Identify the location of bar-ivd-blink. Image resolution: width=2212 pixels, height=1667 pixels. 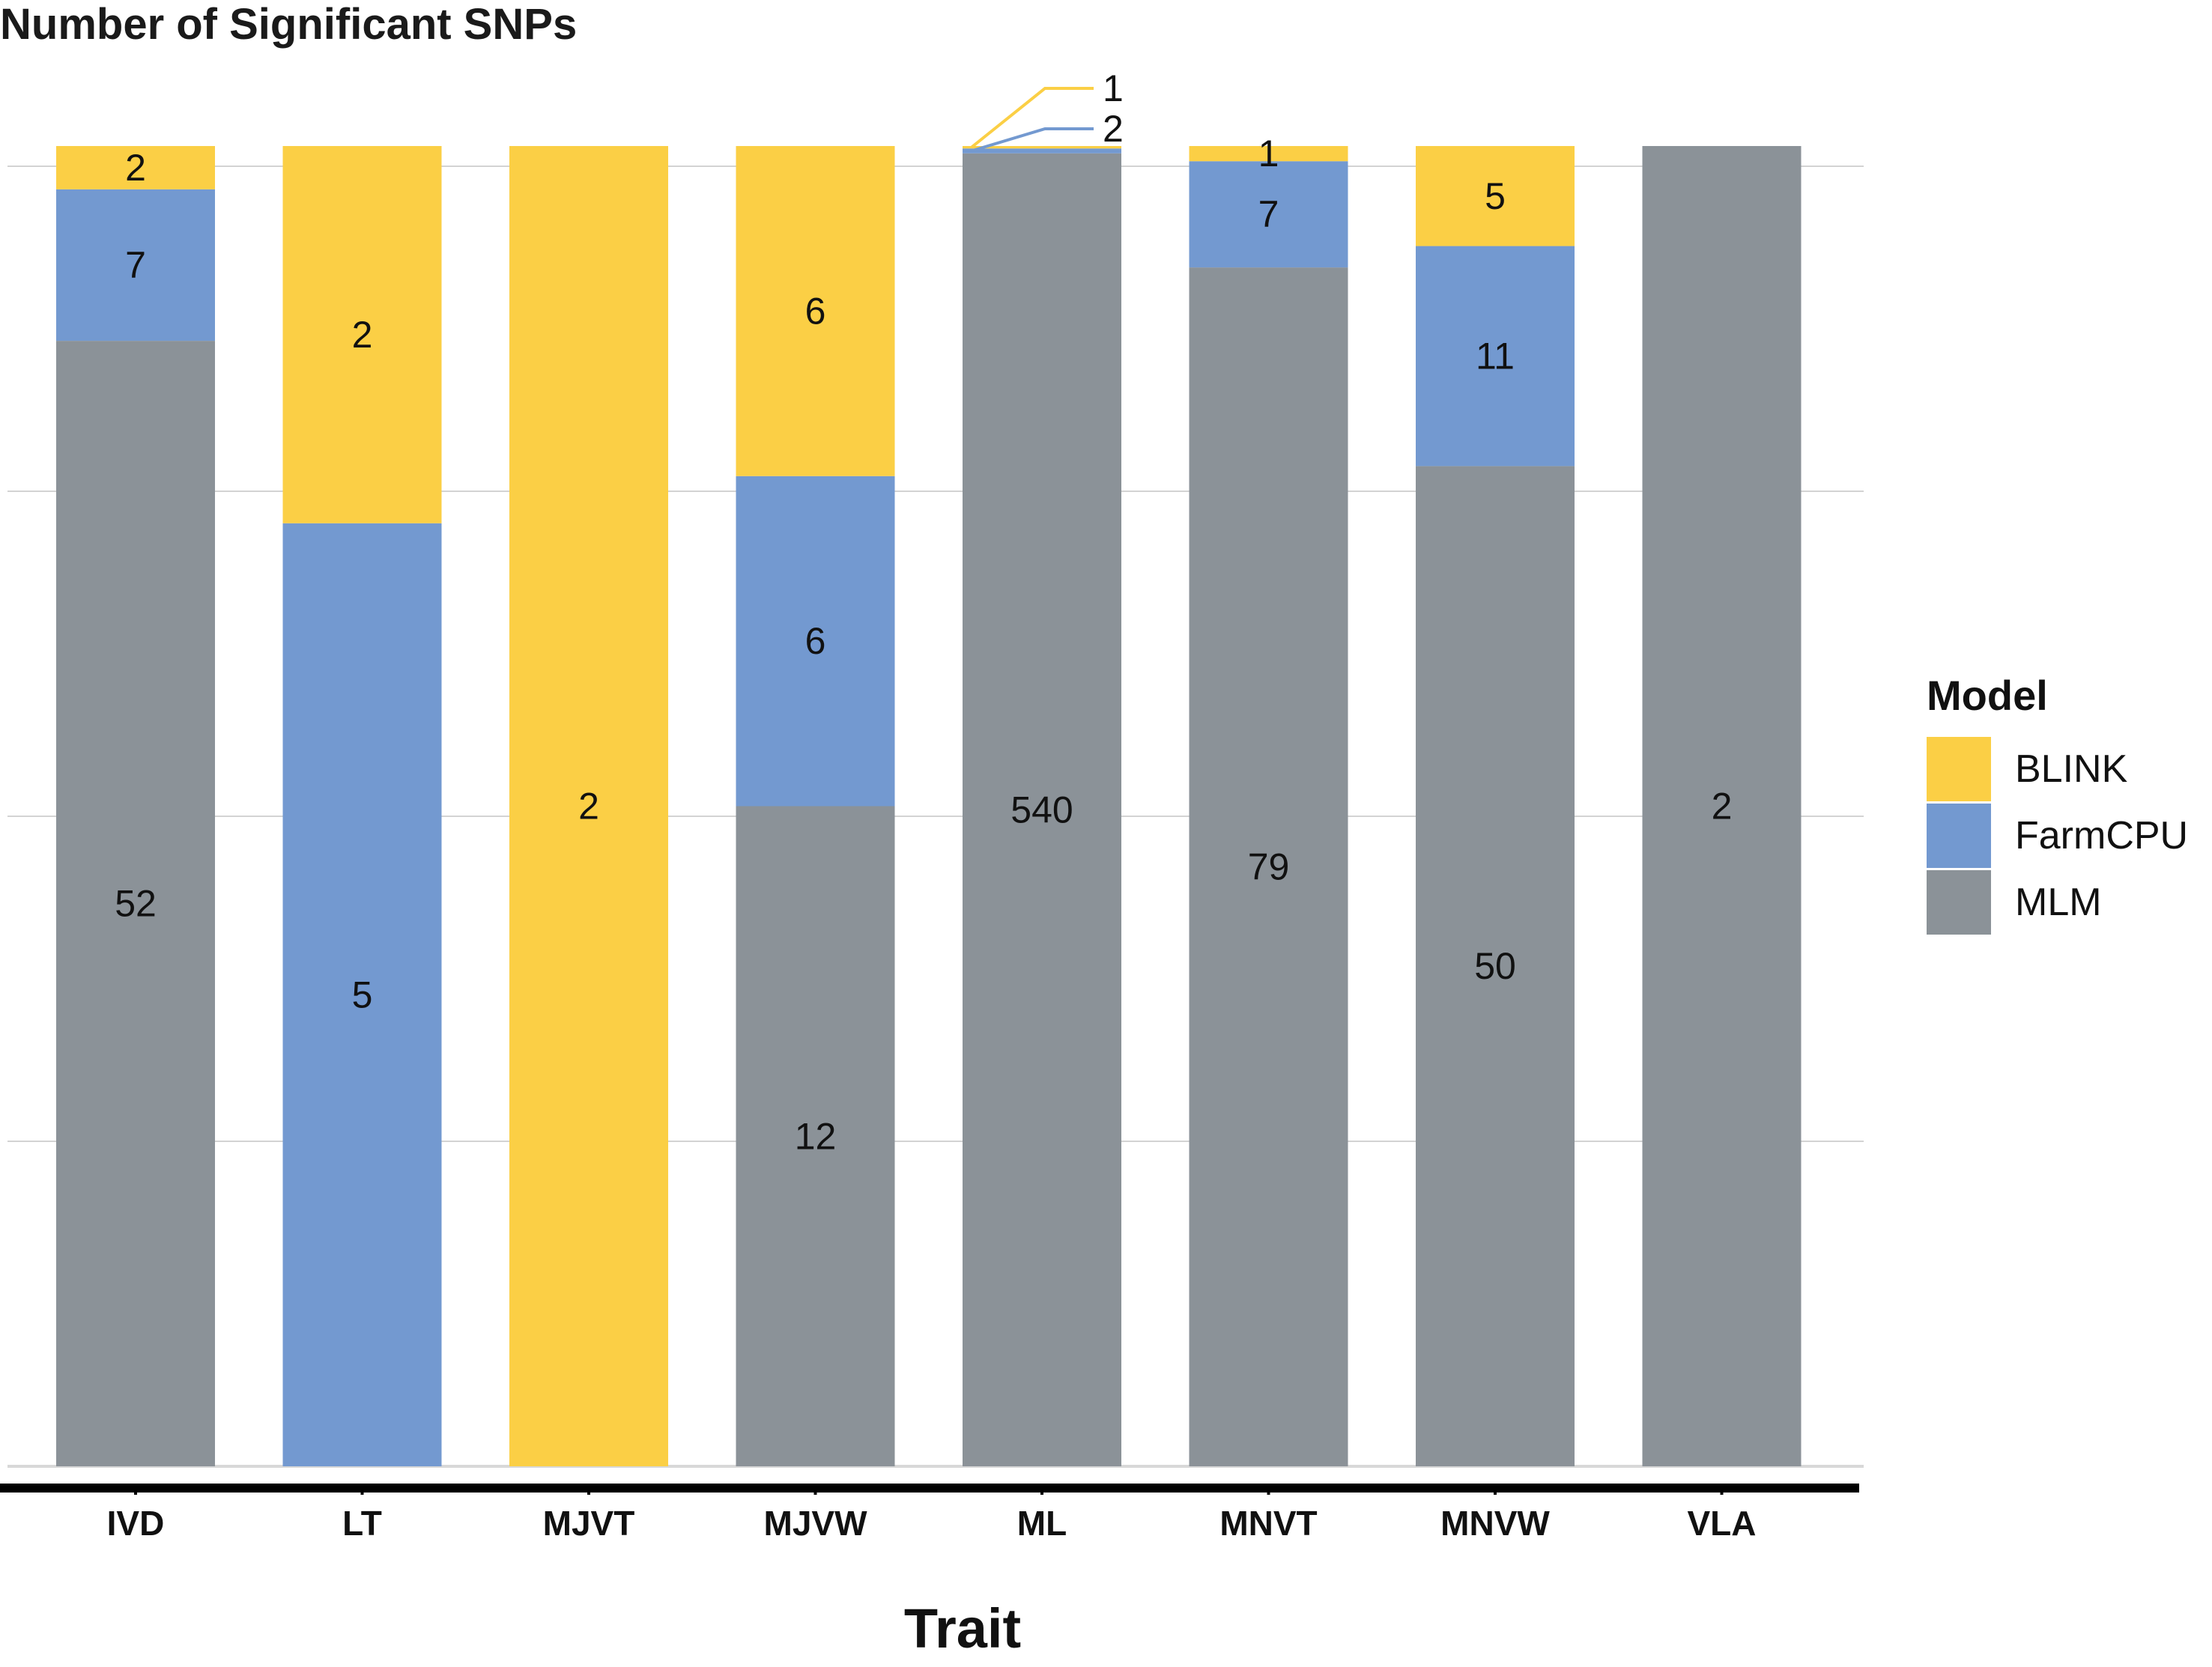
(135, 167).